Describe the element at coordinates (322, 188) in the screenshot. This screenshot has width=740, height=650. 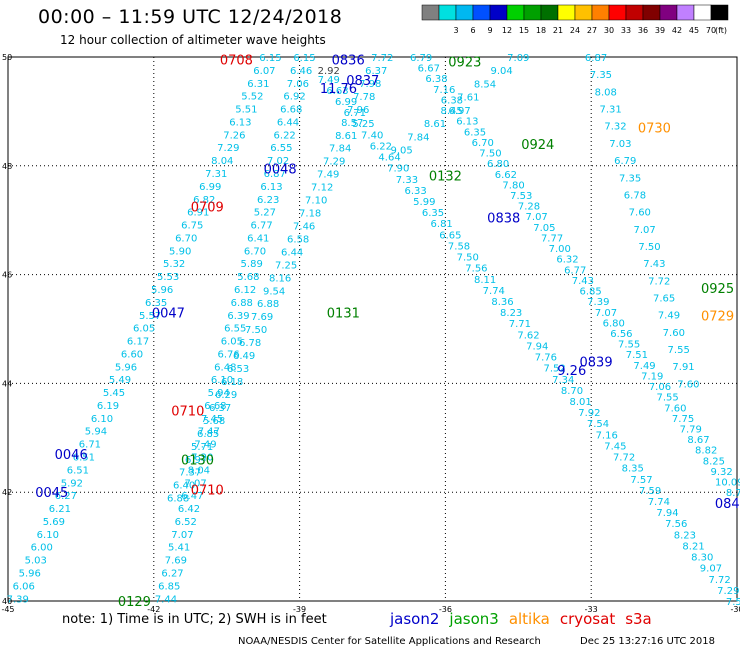
I see `wave-height-value: 7.12` at that location.